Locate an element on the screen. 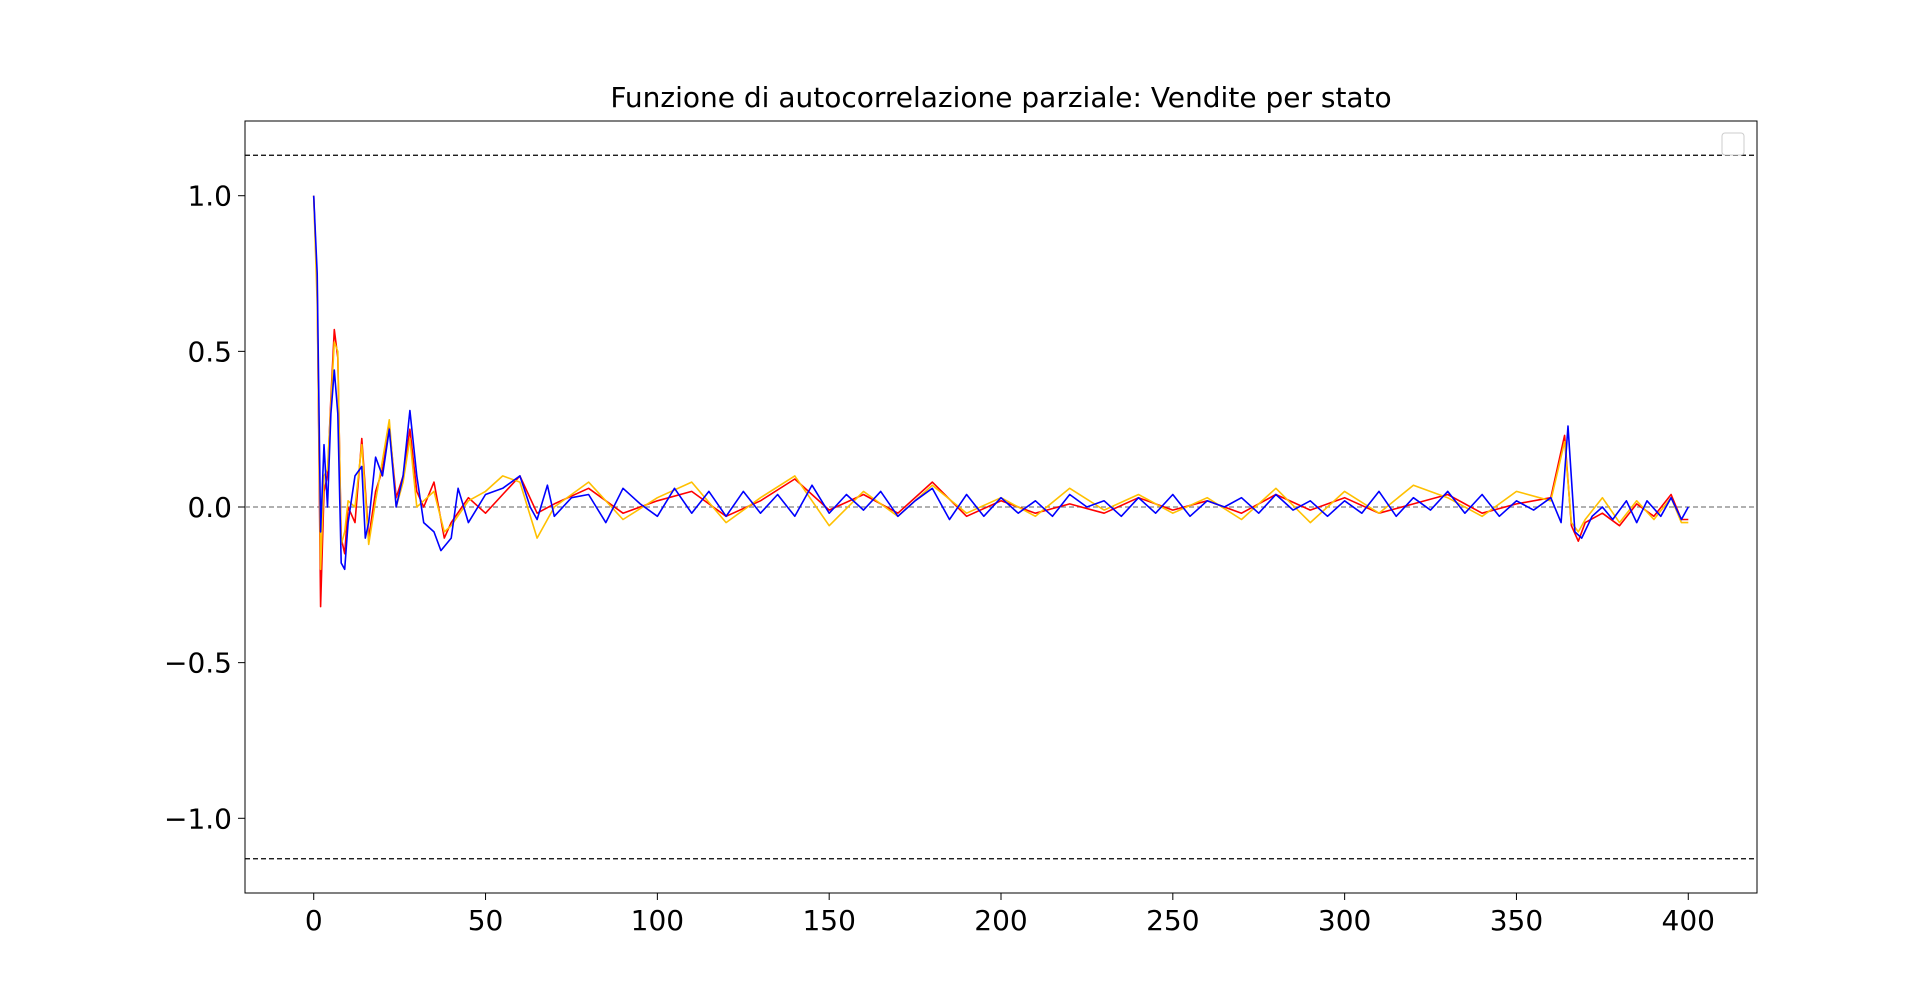 The width and height of the screenshot is (1924, 990). x-tick-label: 350 is located at coordinates (1516, 920).